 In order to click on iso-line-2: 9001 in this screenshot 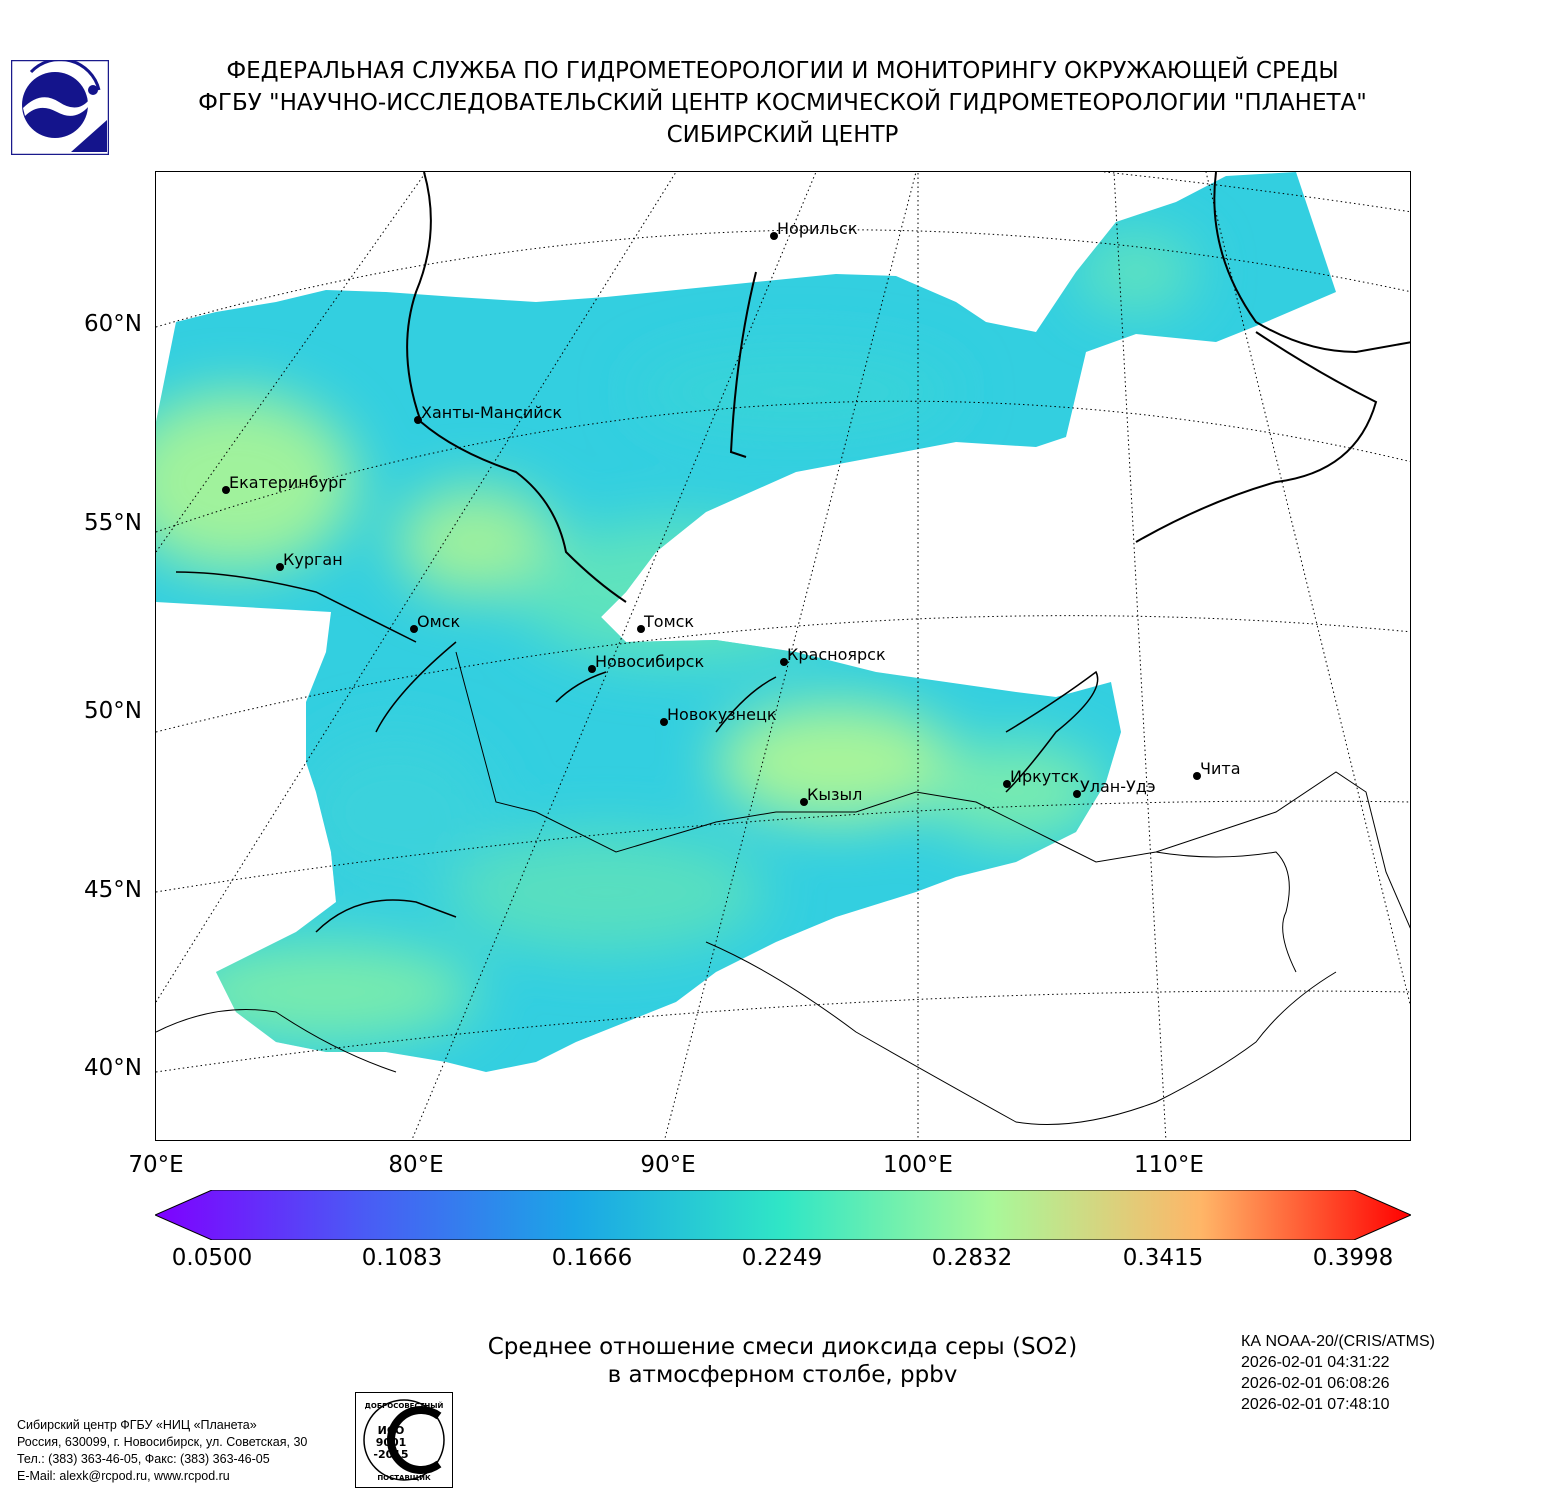, I will do `click(391, 1442)`.